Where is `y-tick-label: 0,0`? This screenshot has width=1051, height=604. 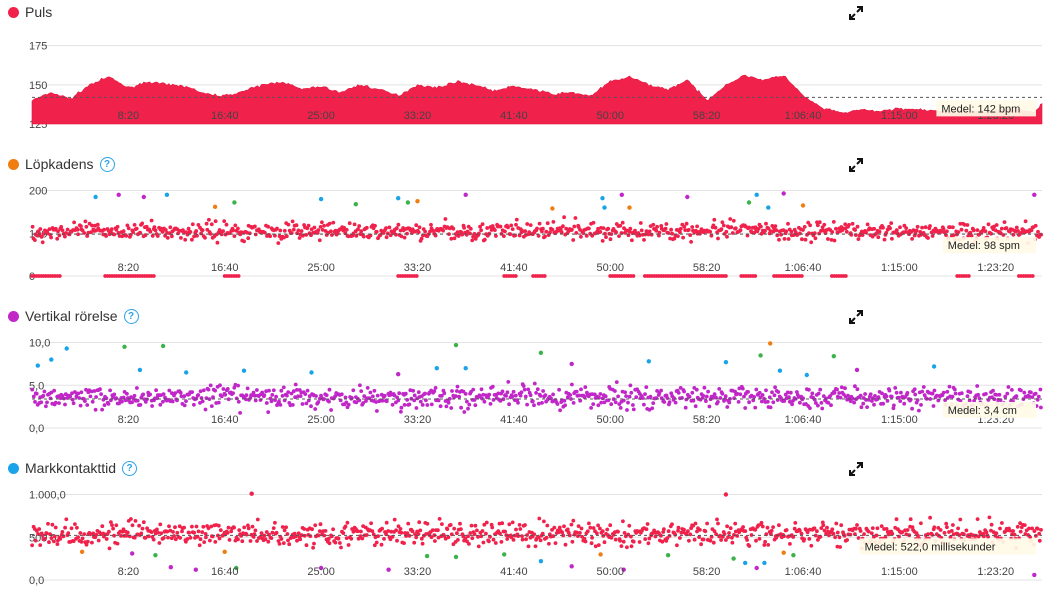 y-tick-label: 0,0 is located at coordinates (36, 429).